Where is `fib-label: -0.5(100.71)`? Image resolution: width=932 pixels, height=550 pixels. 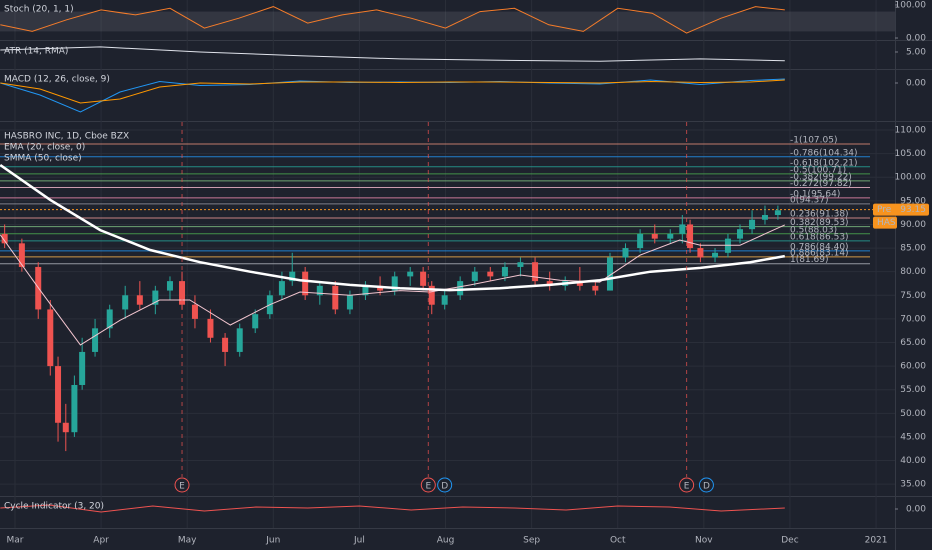
fib-label: -0.5(100.71) is located at coordinates (818, 170).